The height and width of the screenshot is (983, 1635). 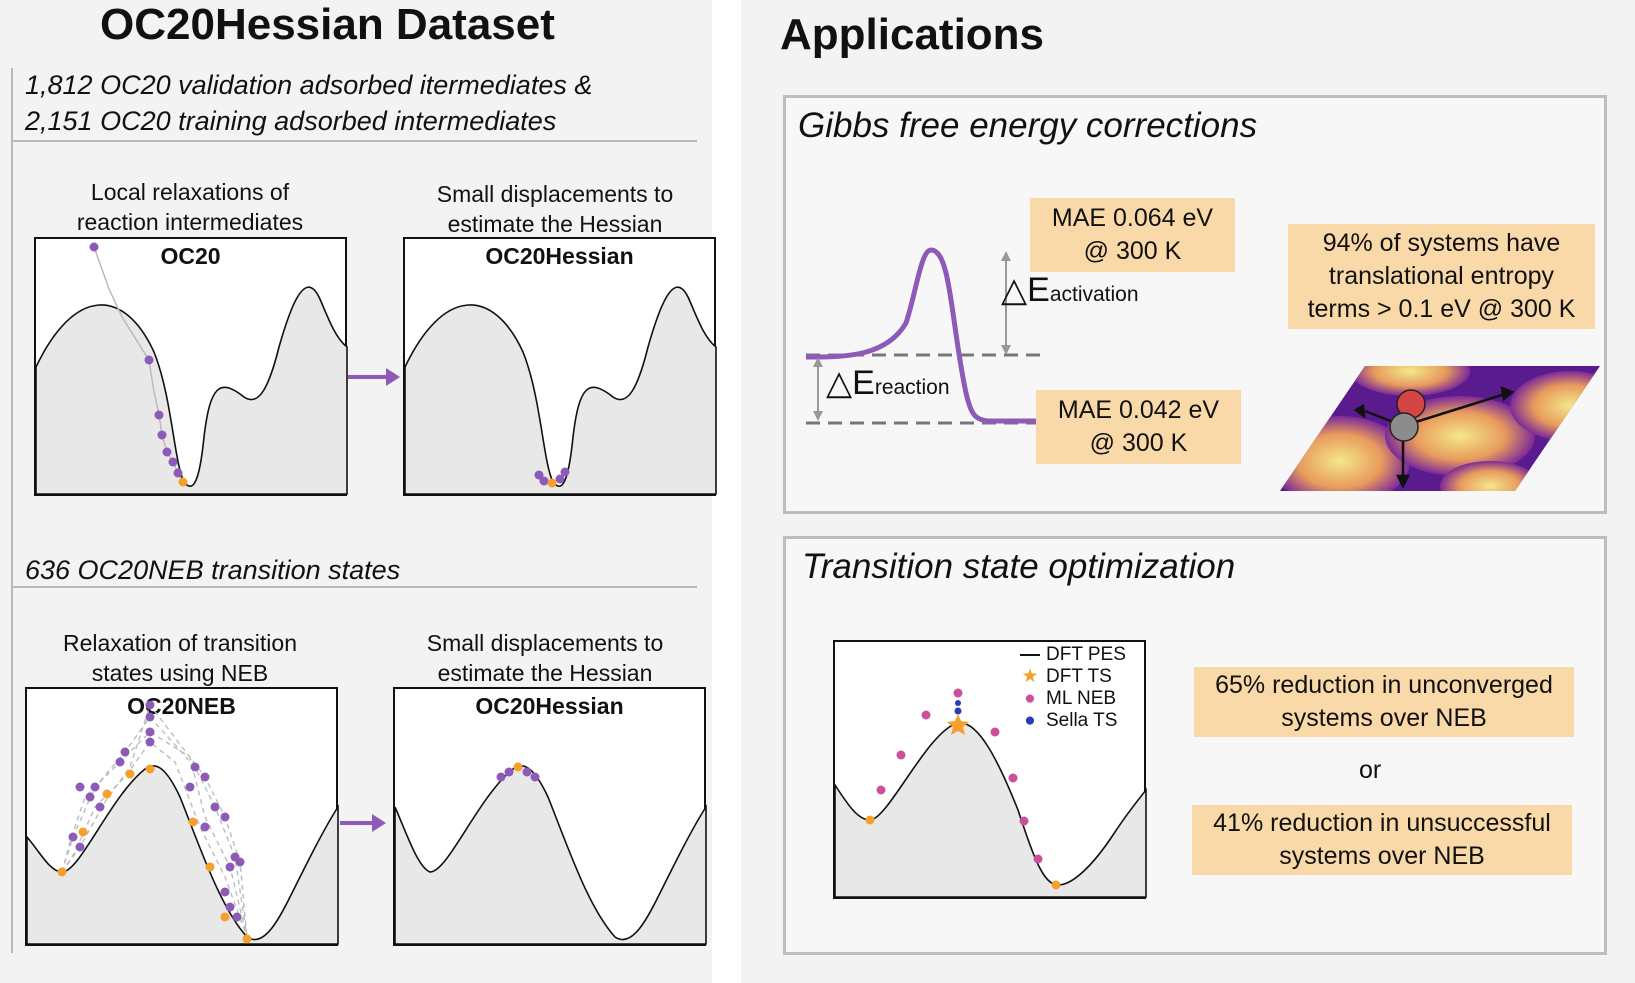 What do you see at coordinates (1028, 125) in the screenshot?
I see `gibbs-title: Gibbs free energy corrections` at bounding box center [1028, 125].